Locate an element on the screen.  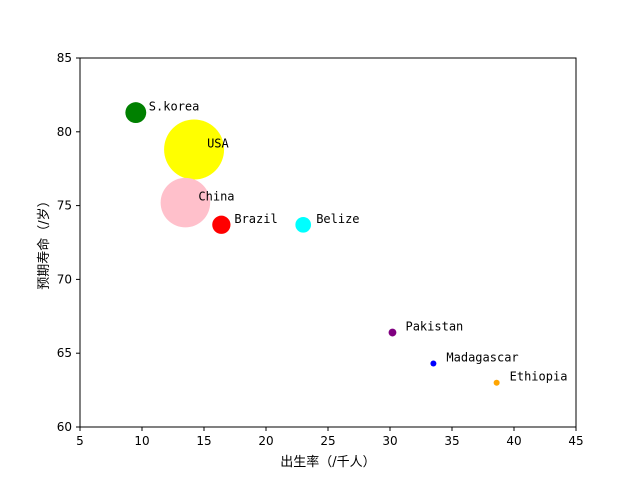
data-point-label: S.korea is located at coordinates (174, 107).